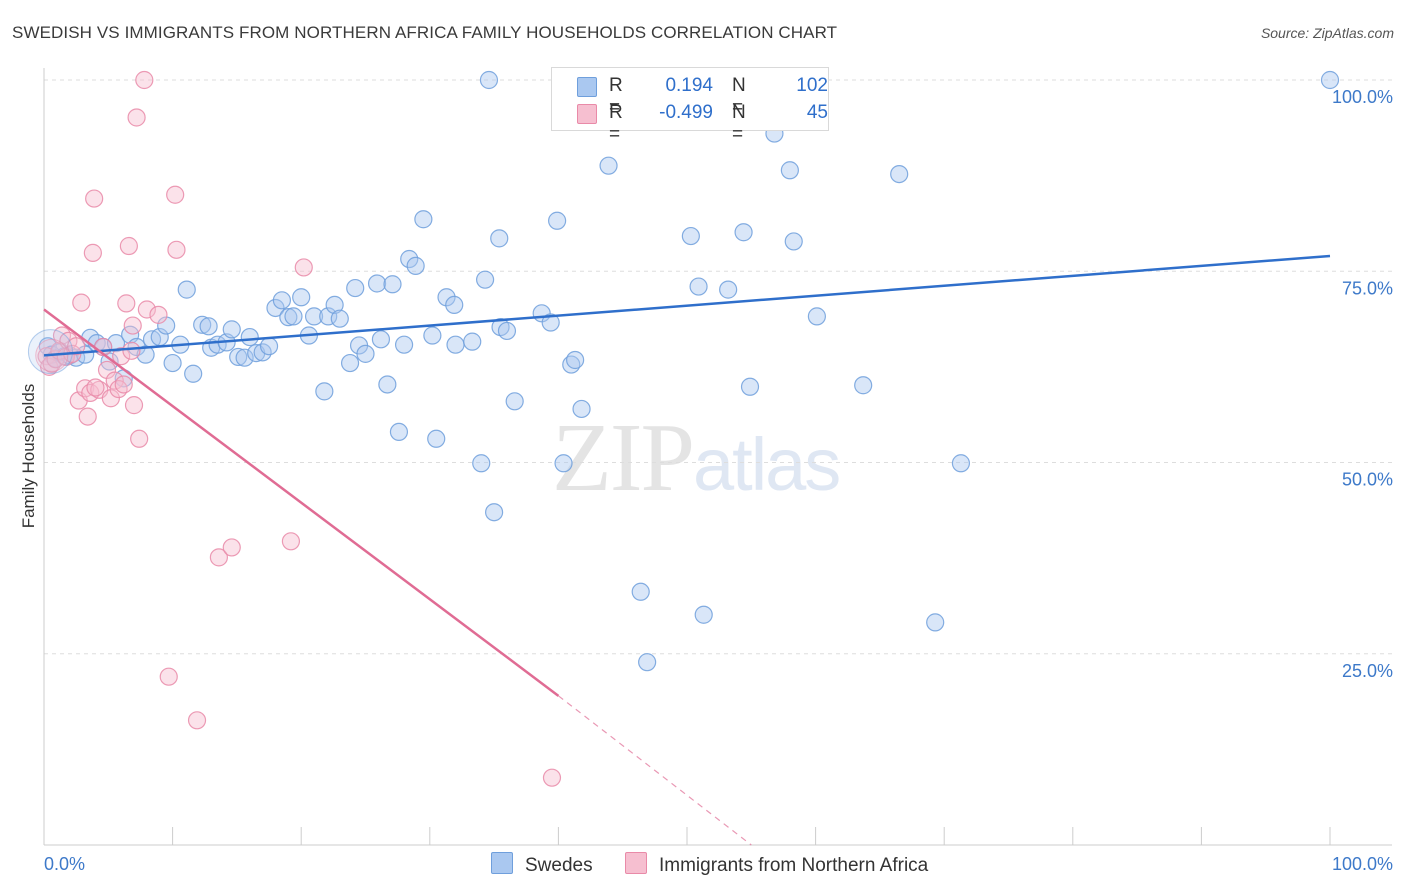 This screenshot has height=892, width=1406. What do you see at coordinates (1367, 480) in the screenshot?
I see `y-tick-label: 50.0%` at bounding box center [1367, 480].